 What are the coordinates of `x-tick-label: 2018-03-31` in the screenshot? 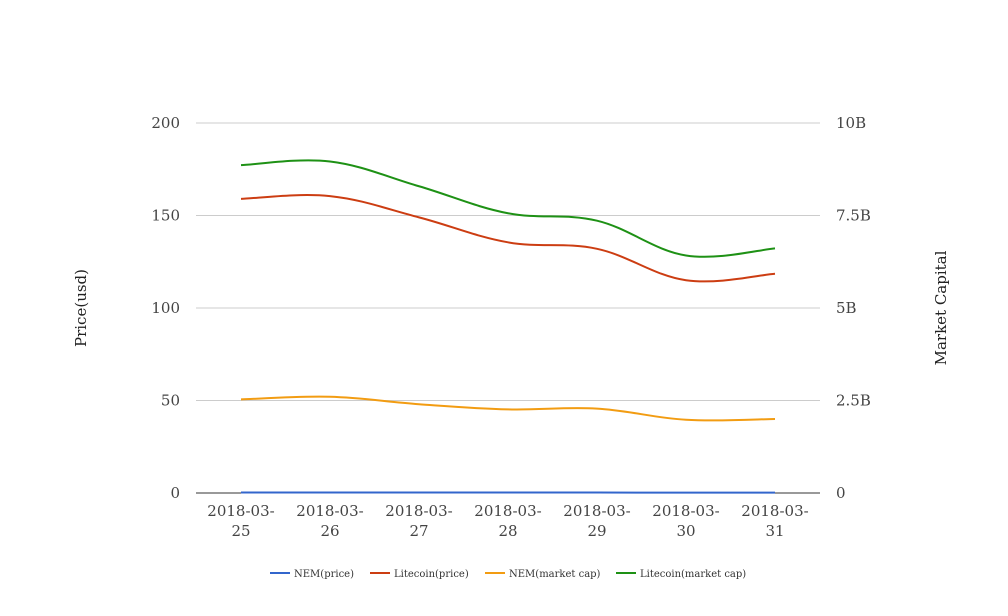 It's located at (774, 521).